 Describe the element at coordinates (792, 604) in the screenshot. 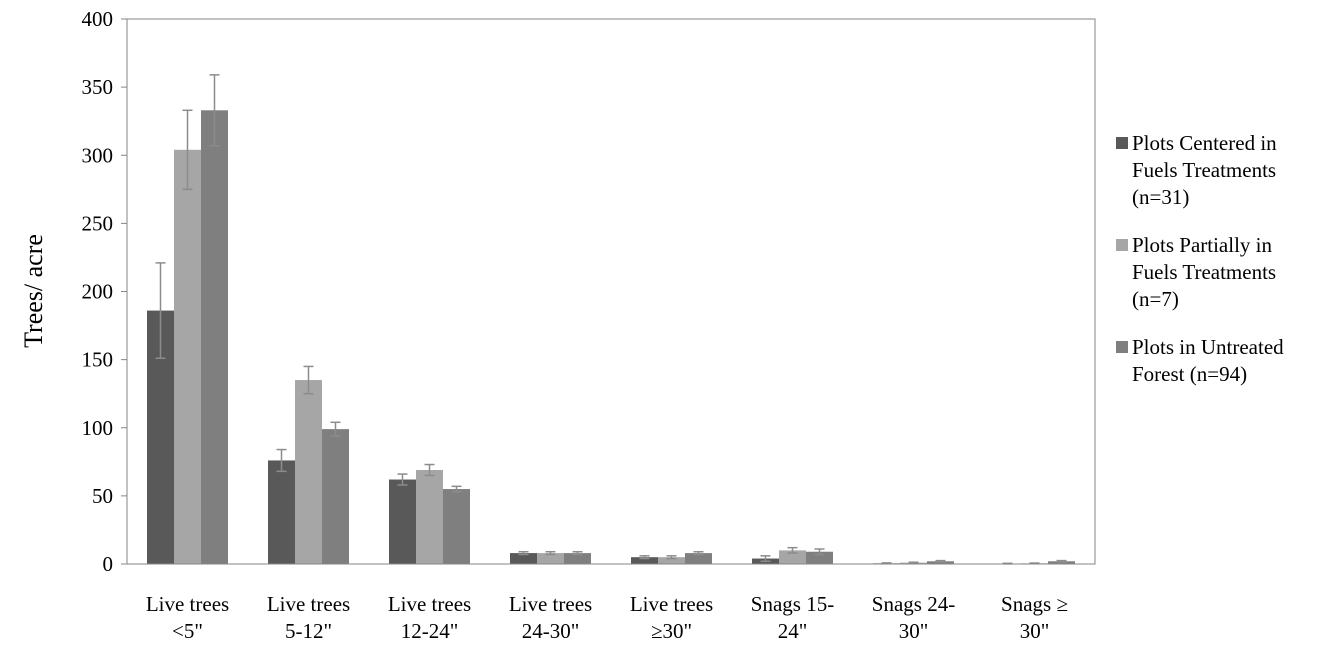

I see `x-tick-label: Snags 15-` at that location.